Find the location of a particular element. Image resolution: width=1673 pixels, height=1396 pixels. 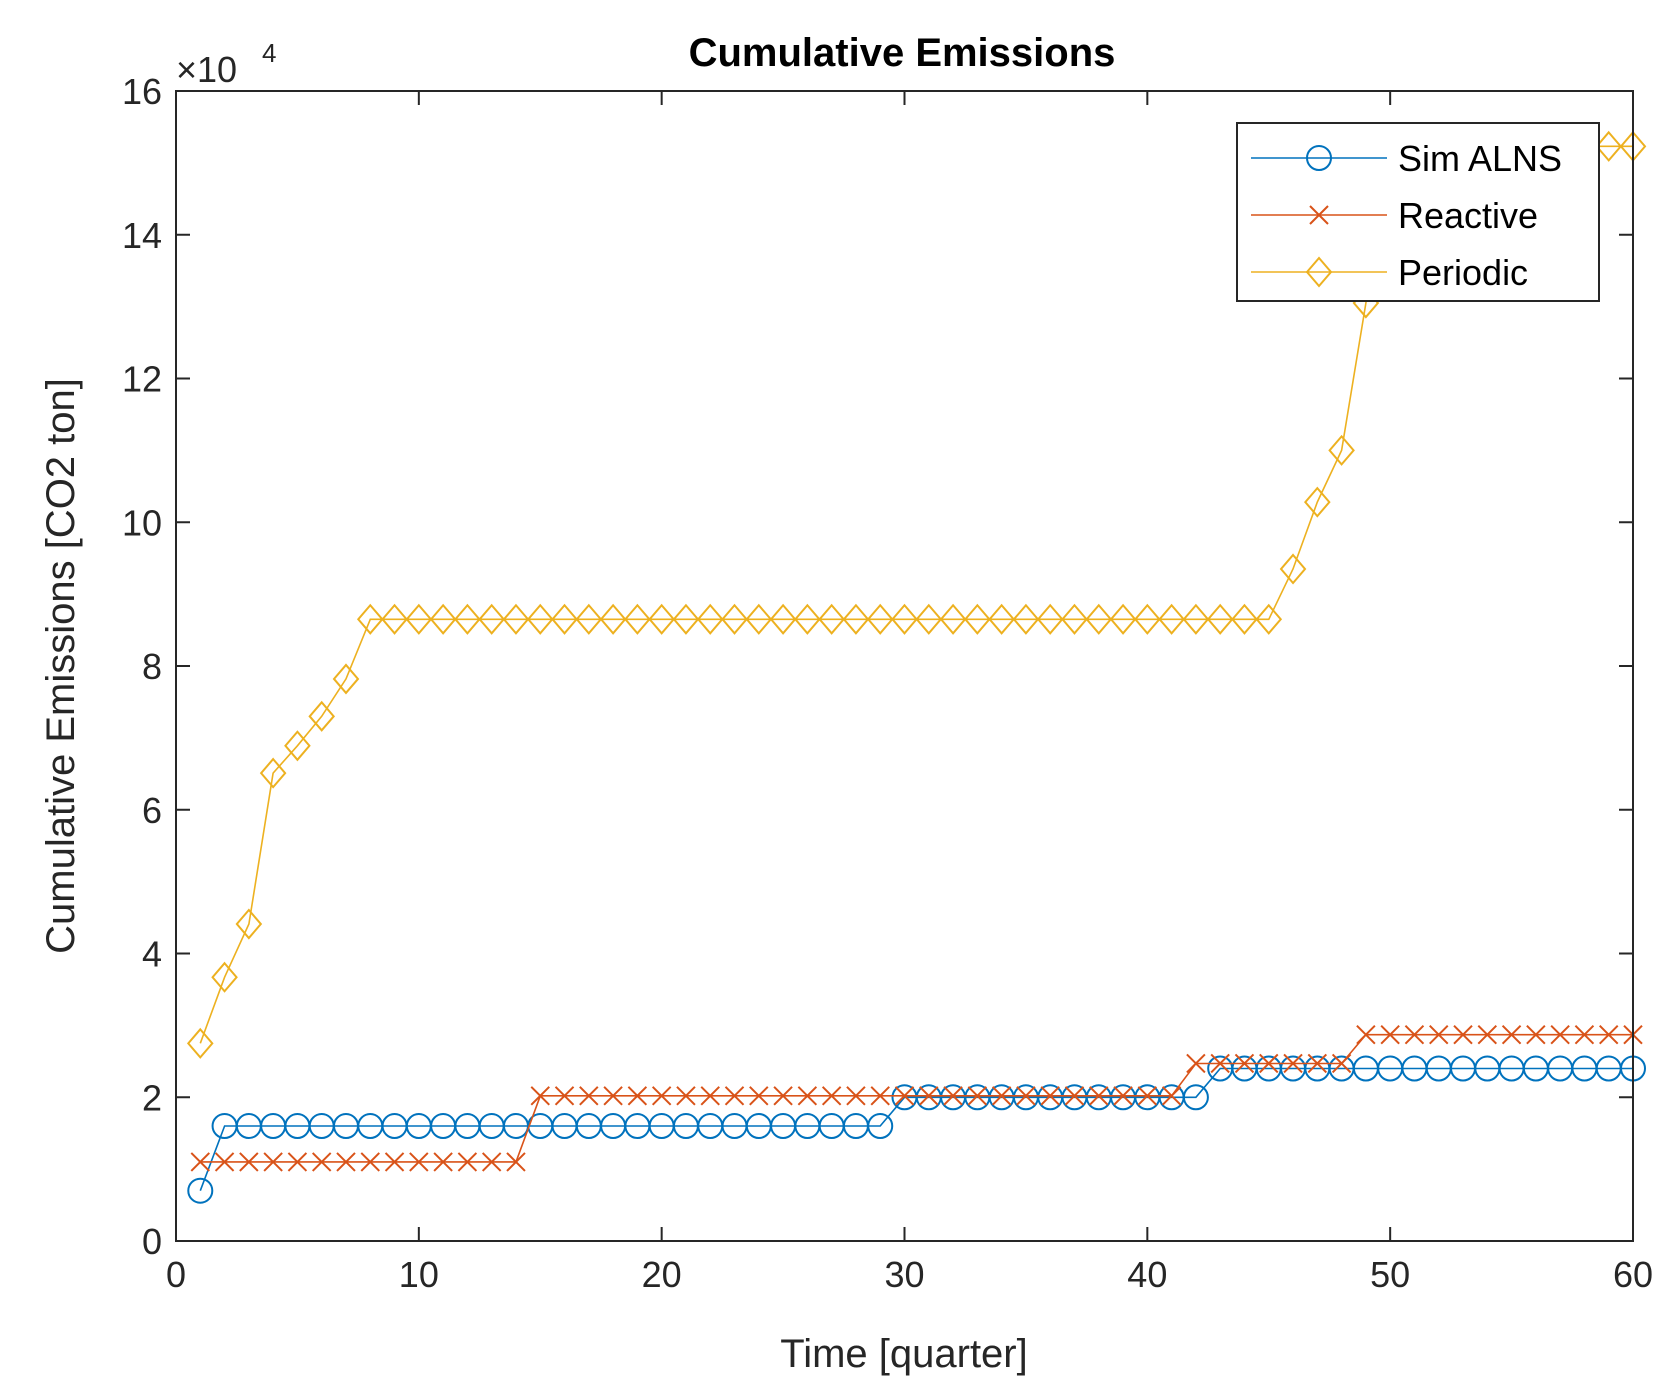

series-sim-alns is located at coordinates (916, 1129).